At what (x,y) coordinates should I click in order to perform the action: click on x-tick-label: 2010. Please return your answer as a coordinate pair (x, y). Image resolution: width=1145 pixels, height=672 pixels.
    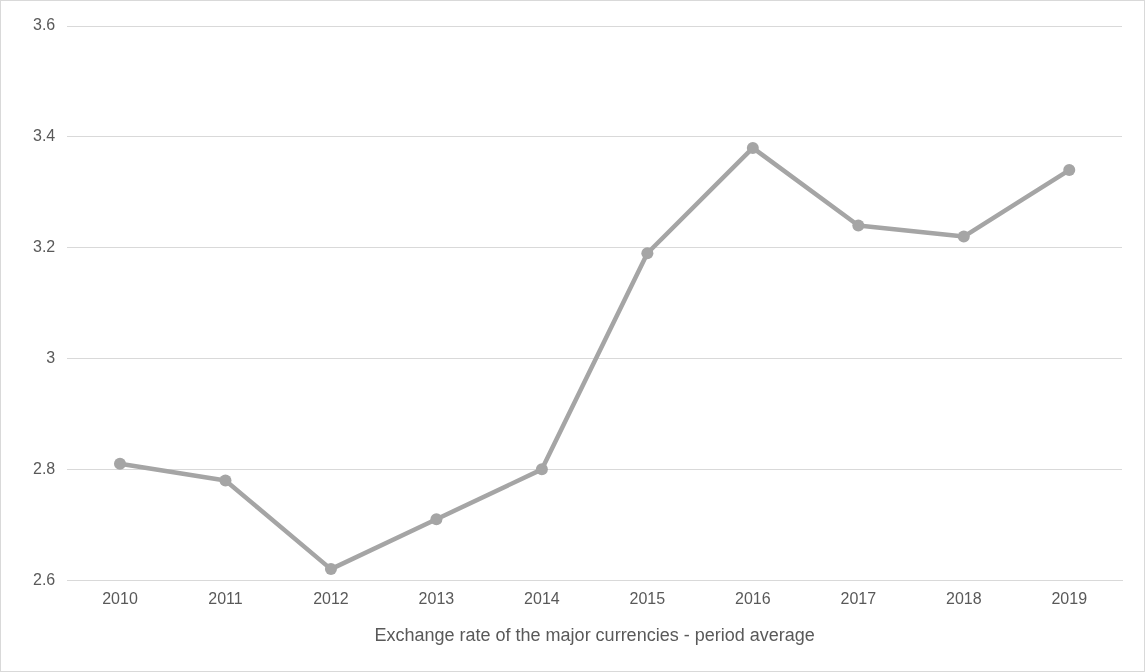
    Looking at the image, I should click on (120, 599).